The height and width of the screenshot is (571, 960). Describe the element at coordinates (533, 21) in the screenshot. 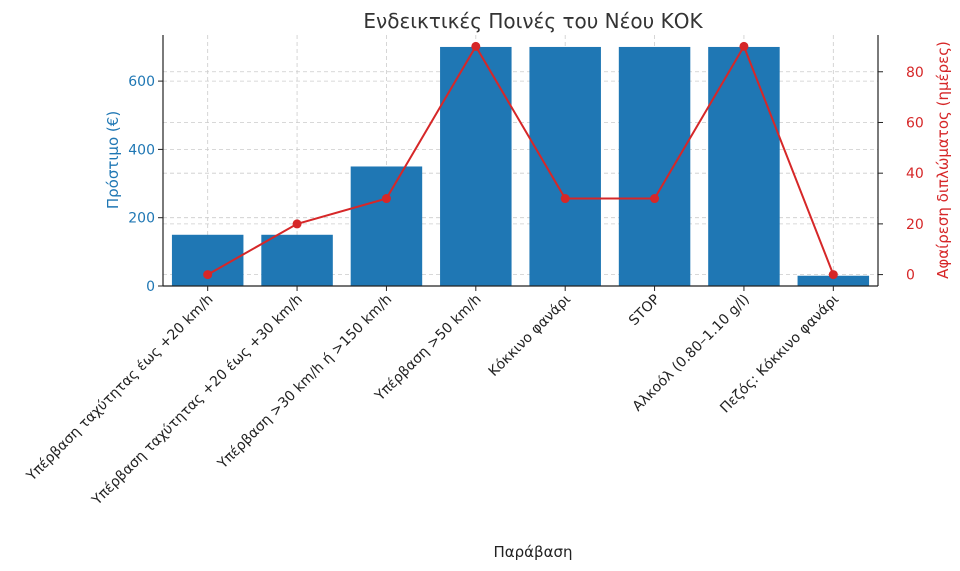

I see `chart-title: Ενδεικτικές Ποινές του Νέου ΚΟΚ` at that location.